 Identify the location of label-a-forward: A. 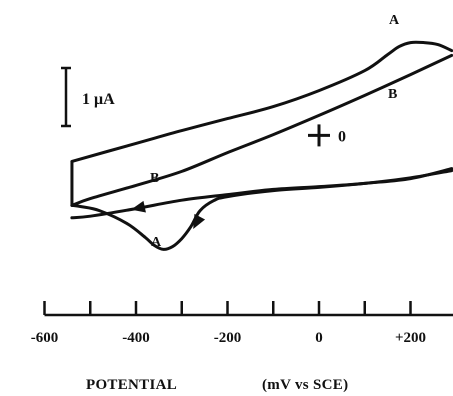
(394, 20).